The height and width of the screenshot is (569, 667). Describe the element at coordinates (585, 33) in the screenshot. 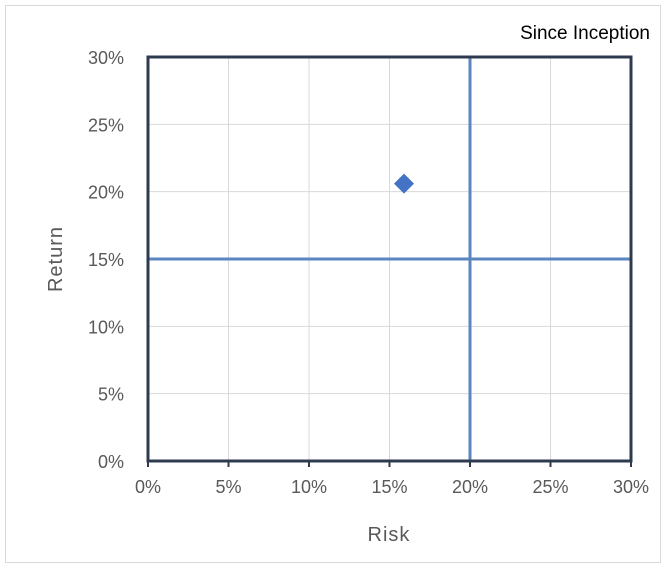

I see `chart-title: Since Inception` at that location.